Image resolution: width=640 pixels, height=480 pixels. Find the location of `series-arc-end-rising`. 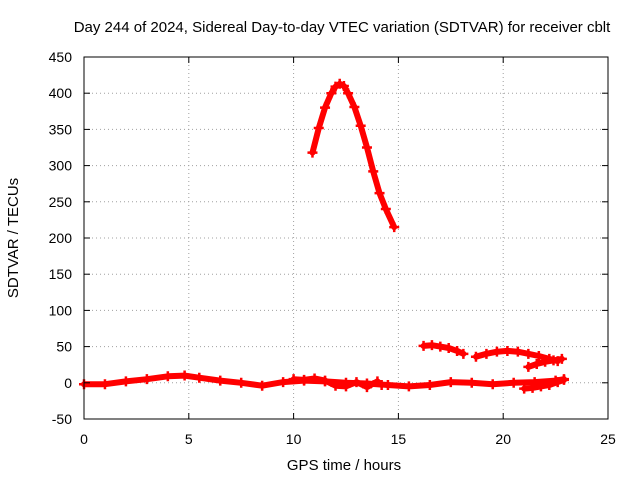

series-arc-end-rising is located at coordinates (545, 362).